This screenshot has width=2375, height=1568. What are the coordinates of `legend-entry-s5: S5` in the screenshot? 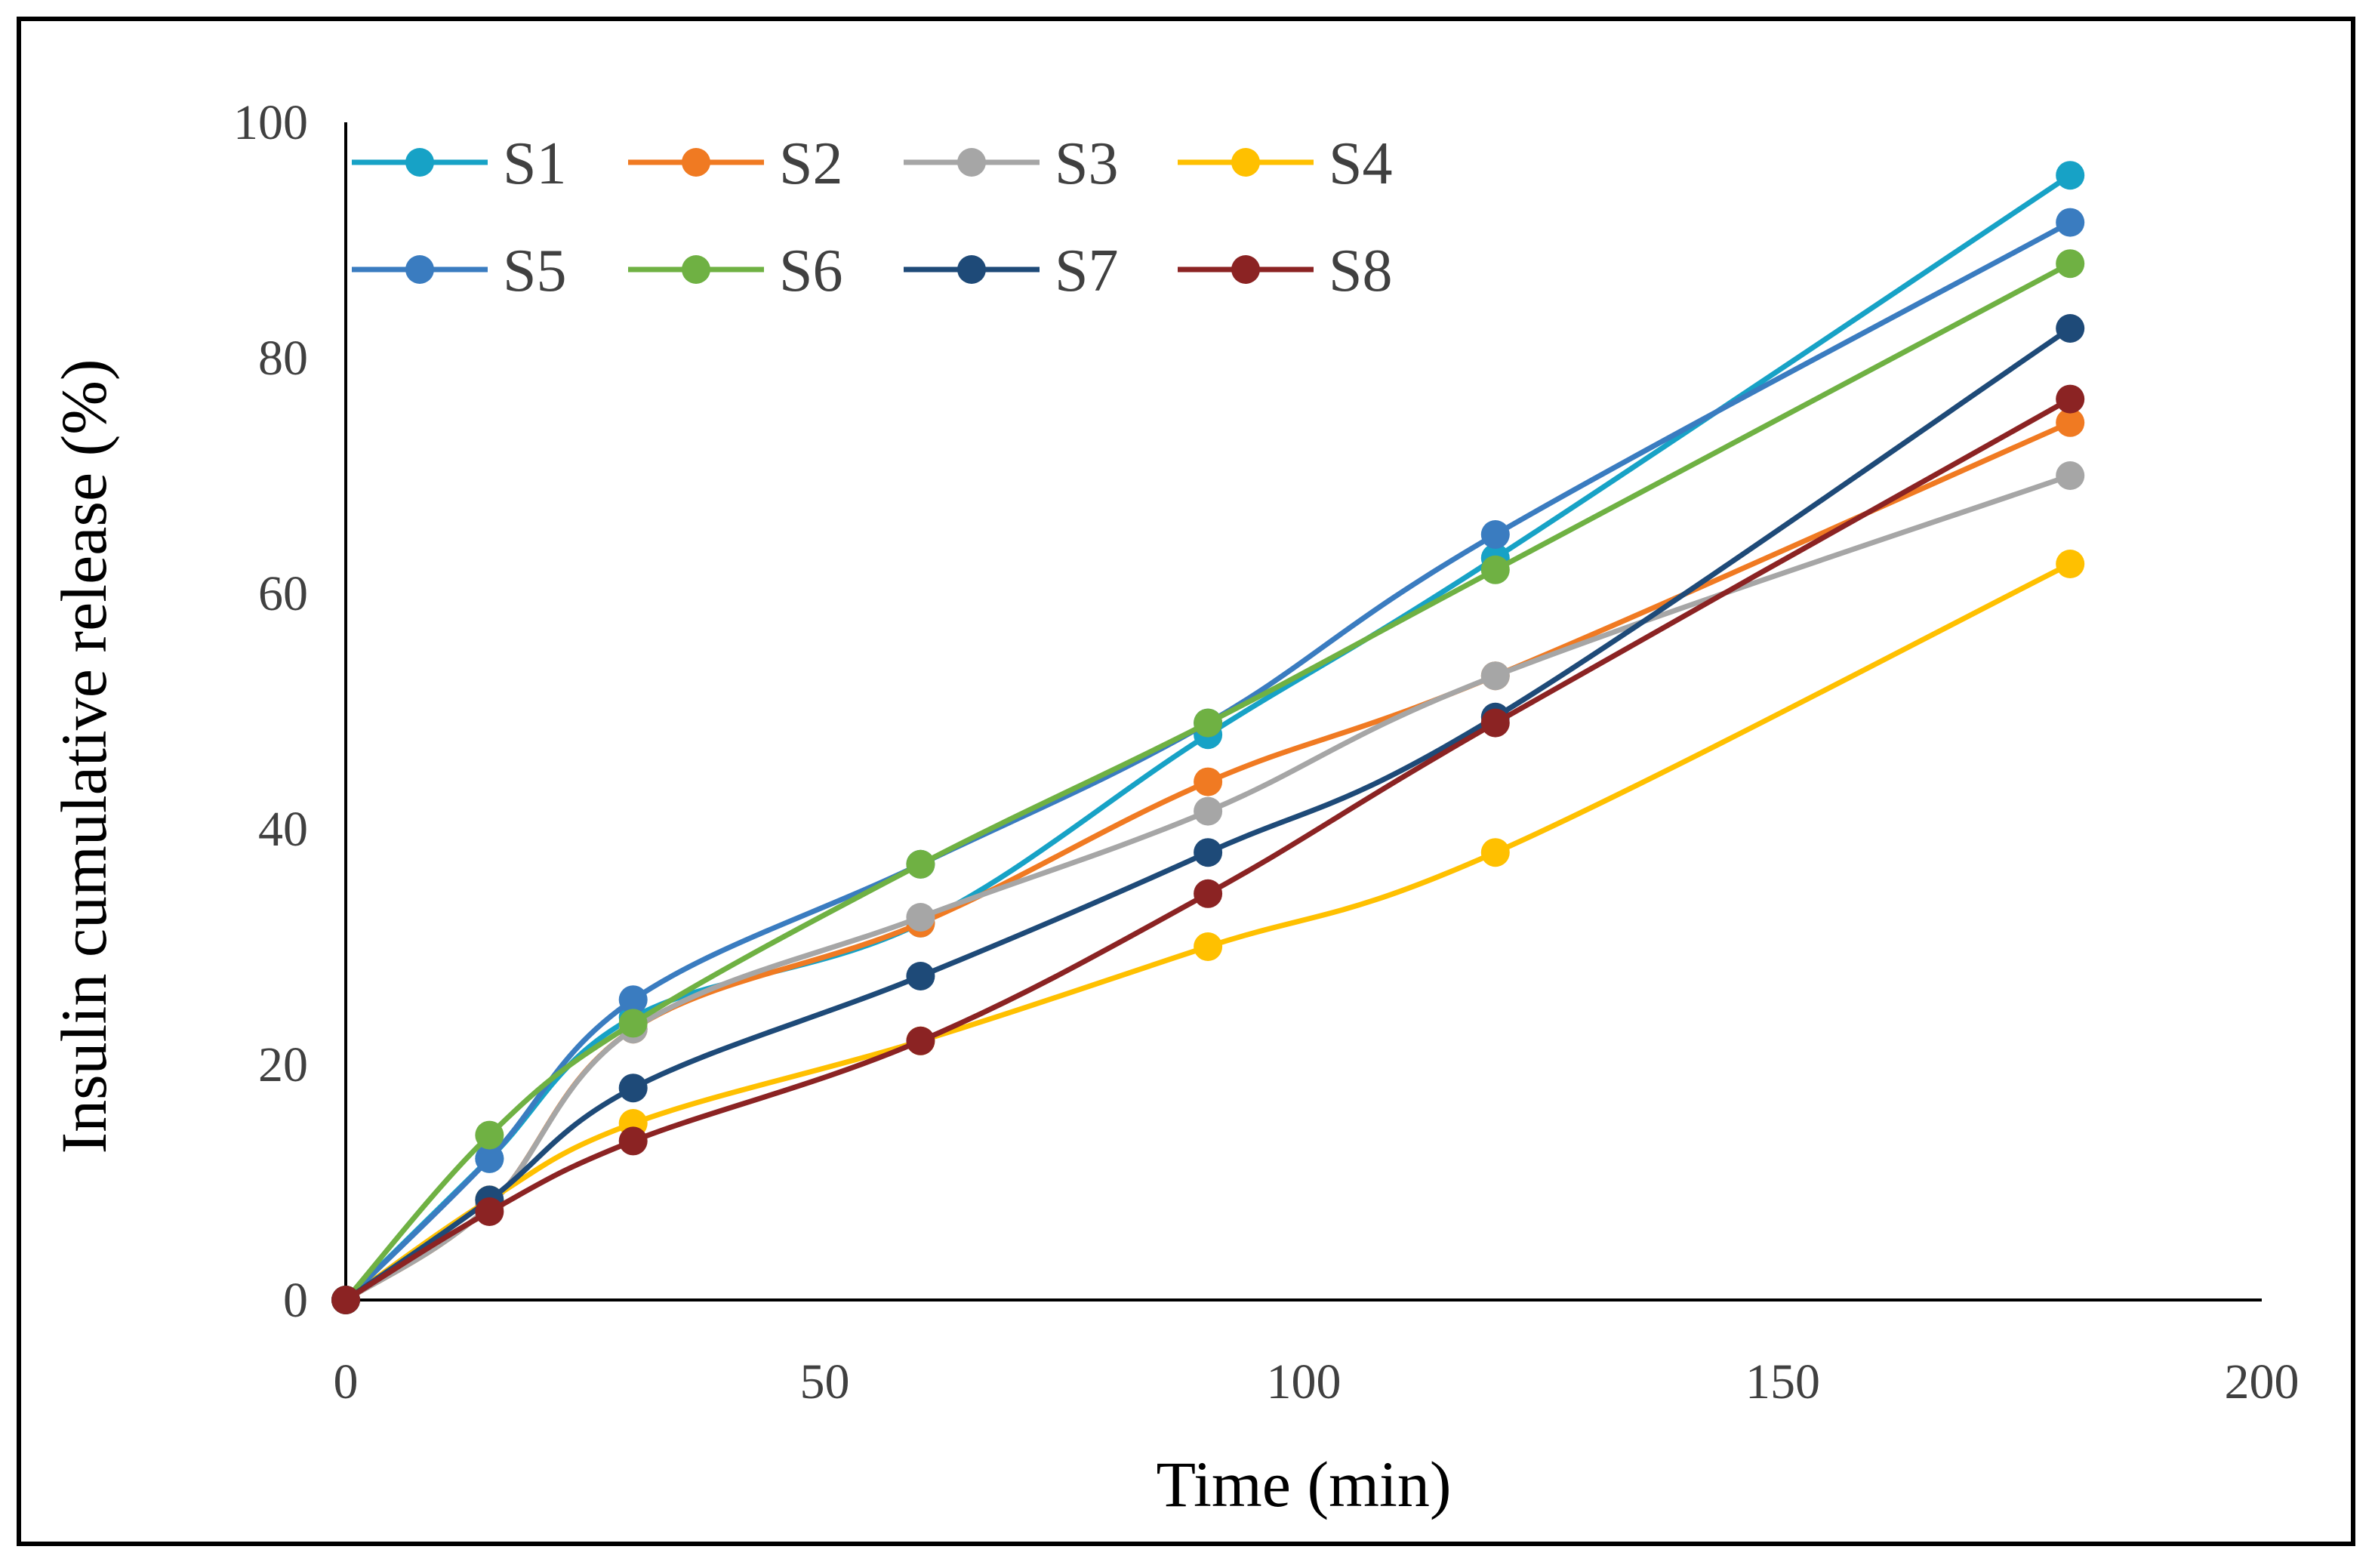 It's located at (459, 271).